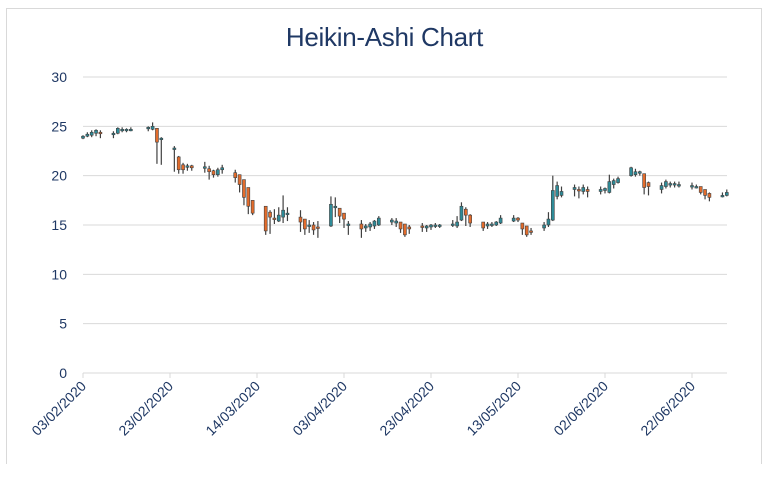 The width and height of the screenshot is (769, 477). I want to click on y-tick-label: 20, so click(59, 176).